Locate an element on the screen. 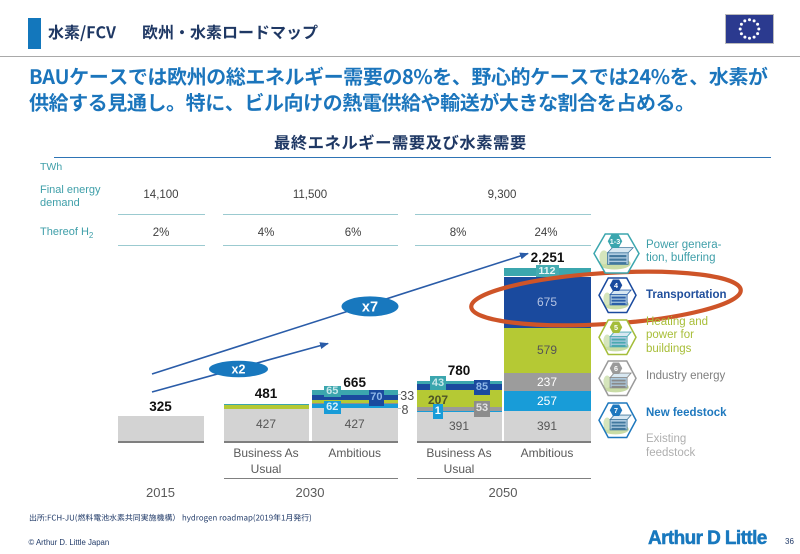 Image resolution: width=800 pixels, height=554 pixels. svg-text: 4 is located at coordinates (616, 285).